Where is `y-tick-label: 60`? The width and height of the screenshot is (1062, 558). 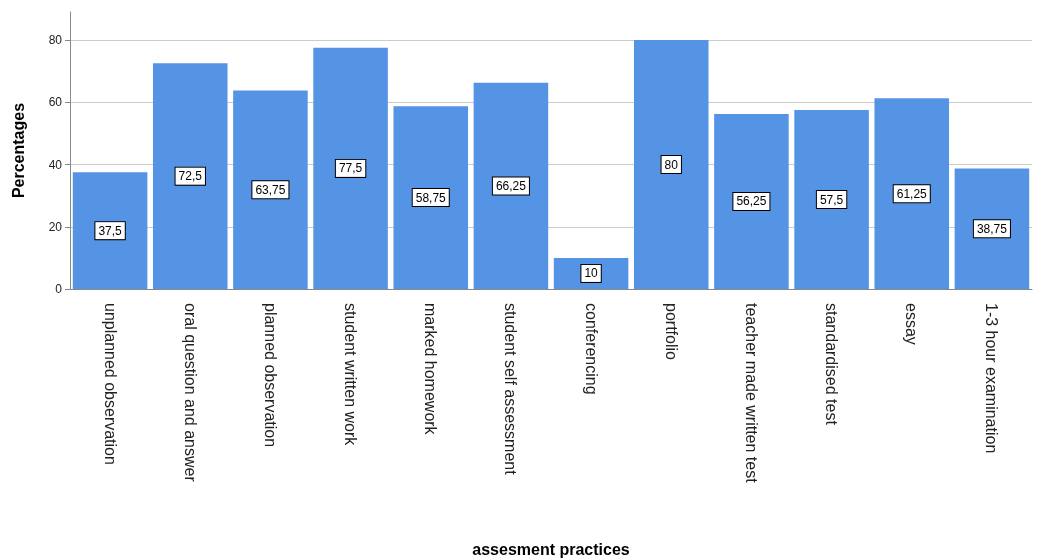
y-tick-label: 60 is located at coordinates (55, 102).